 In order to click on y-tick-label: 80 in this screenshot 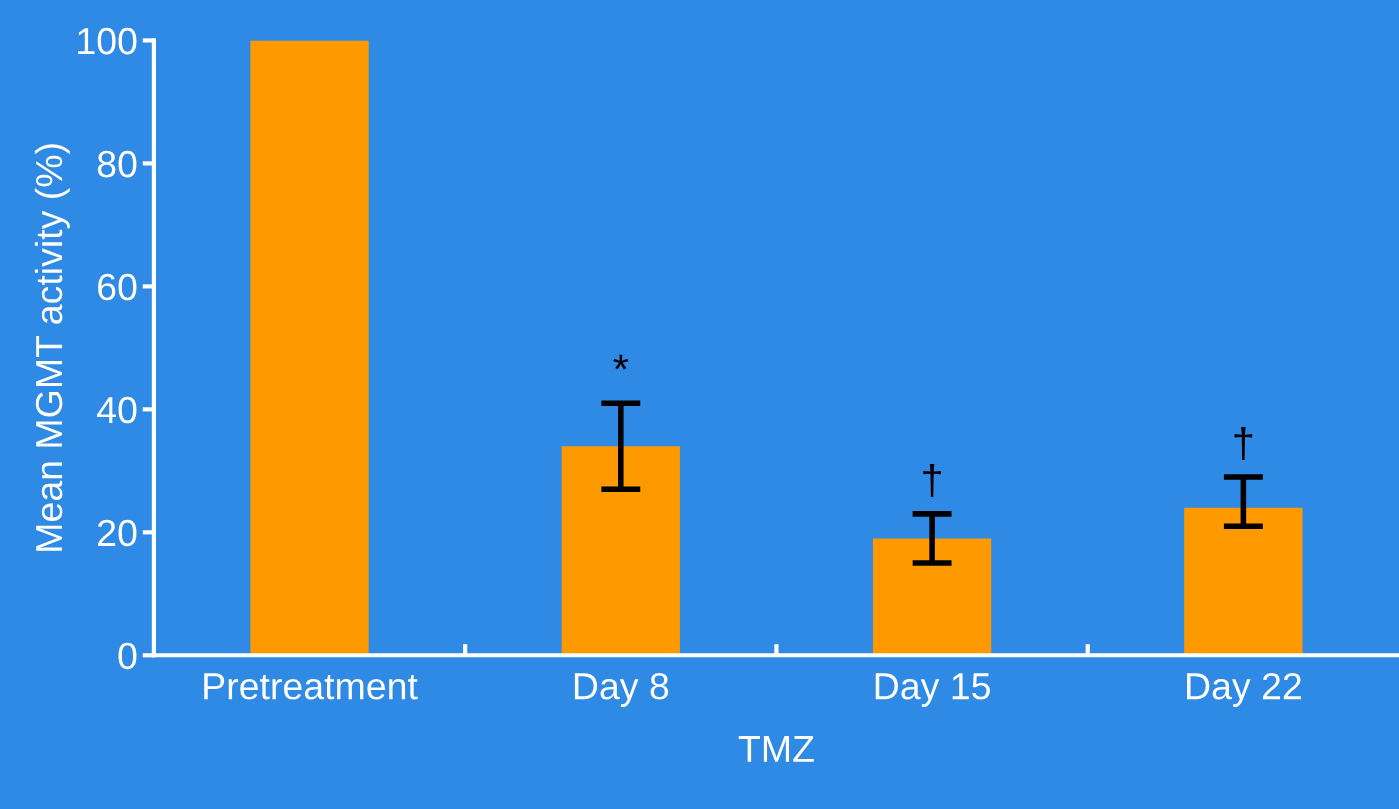, I will do `click(117, 164)`.